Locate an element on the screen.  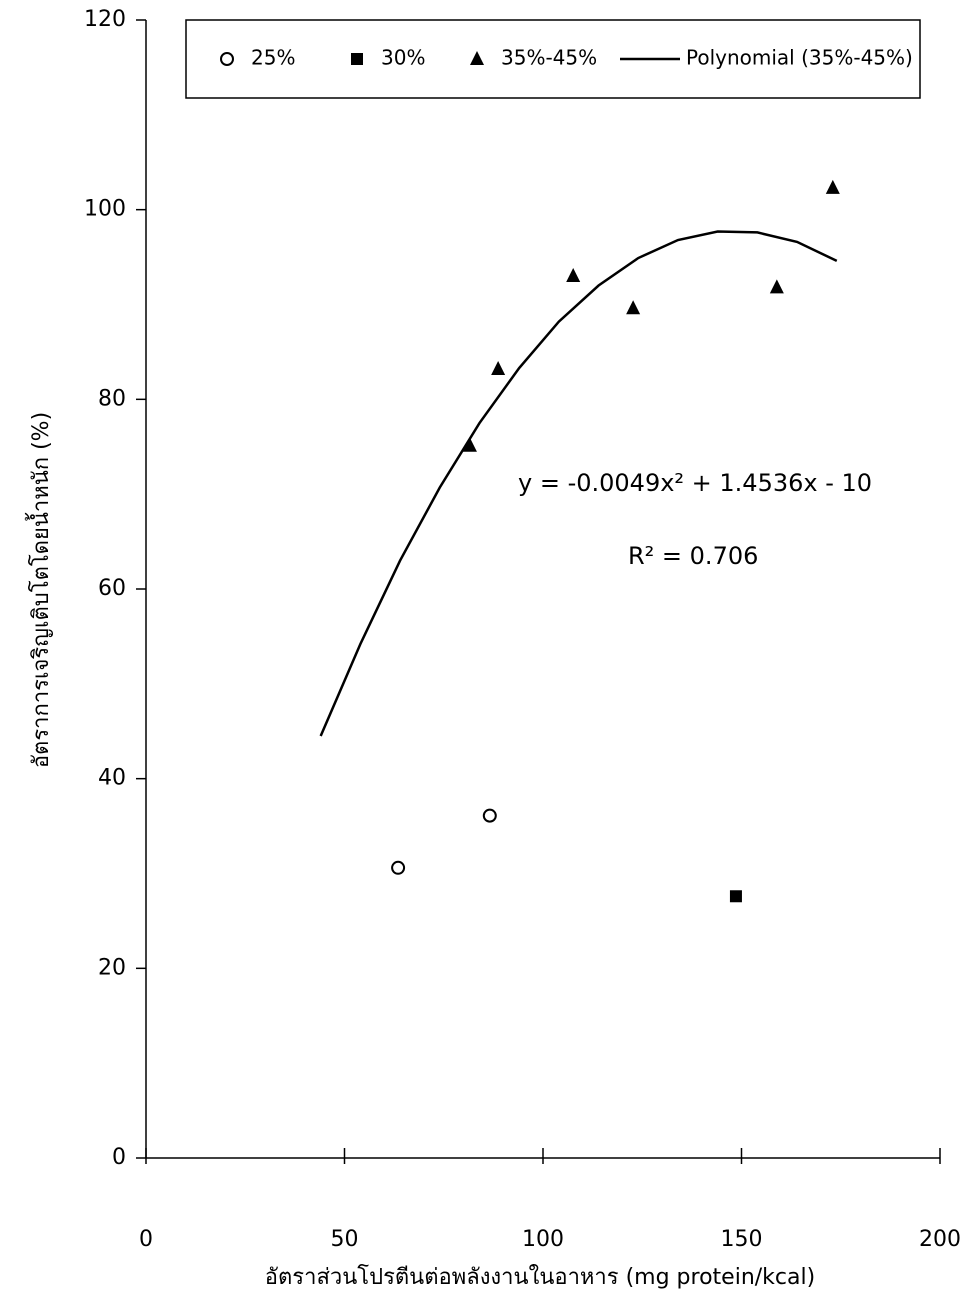
legend-label: 25% is located at coordinates (273, 58).